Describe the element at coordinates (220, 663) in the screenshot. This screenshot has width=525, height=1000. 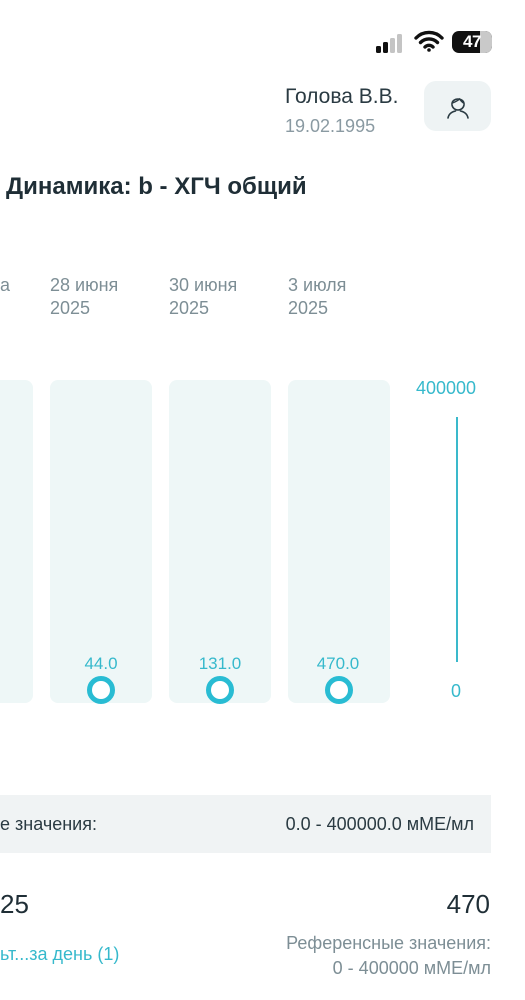
I see `data-label: 131.0` at that location.